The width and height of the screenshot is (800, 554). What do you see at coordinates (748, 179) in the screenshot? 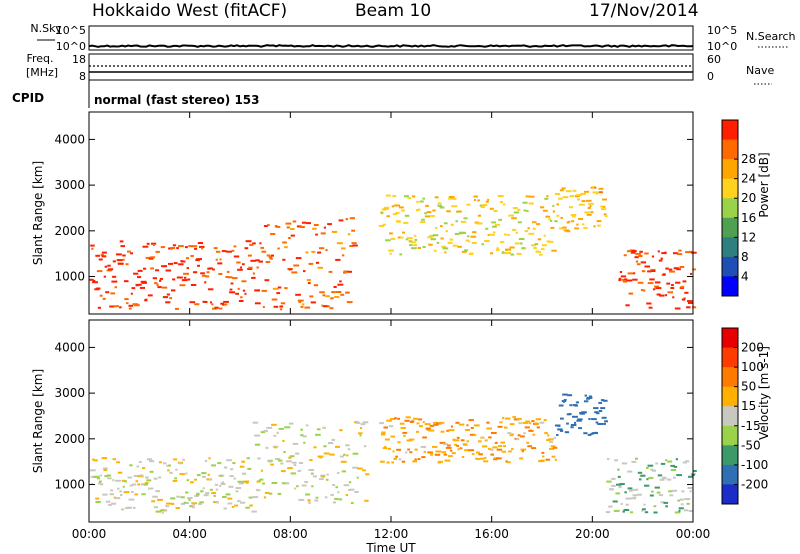
I see `power-colorbar-tick-label: 24` at bounding box center [748, 179].